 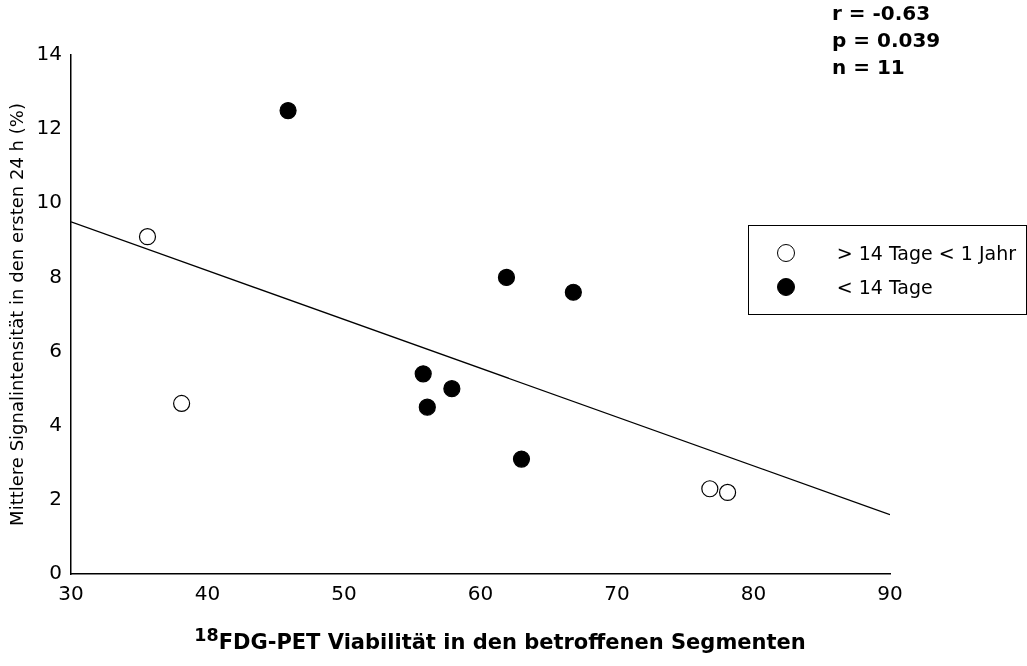 I want to click on x-axis-title: $^{18}$FDG-PET Viabilität in den betroffenen Segmenten, so click(x=500, y=639).